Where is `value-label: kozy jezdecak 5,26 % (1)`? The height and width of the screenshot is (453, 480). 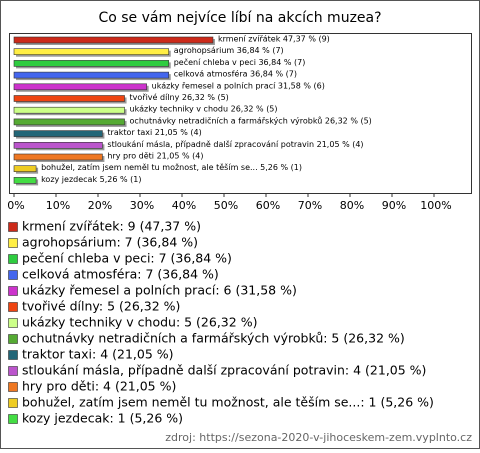 value-label: kozy jezdecak 5,26 % (1) is located at coordinates (91, 179).